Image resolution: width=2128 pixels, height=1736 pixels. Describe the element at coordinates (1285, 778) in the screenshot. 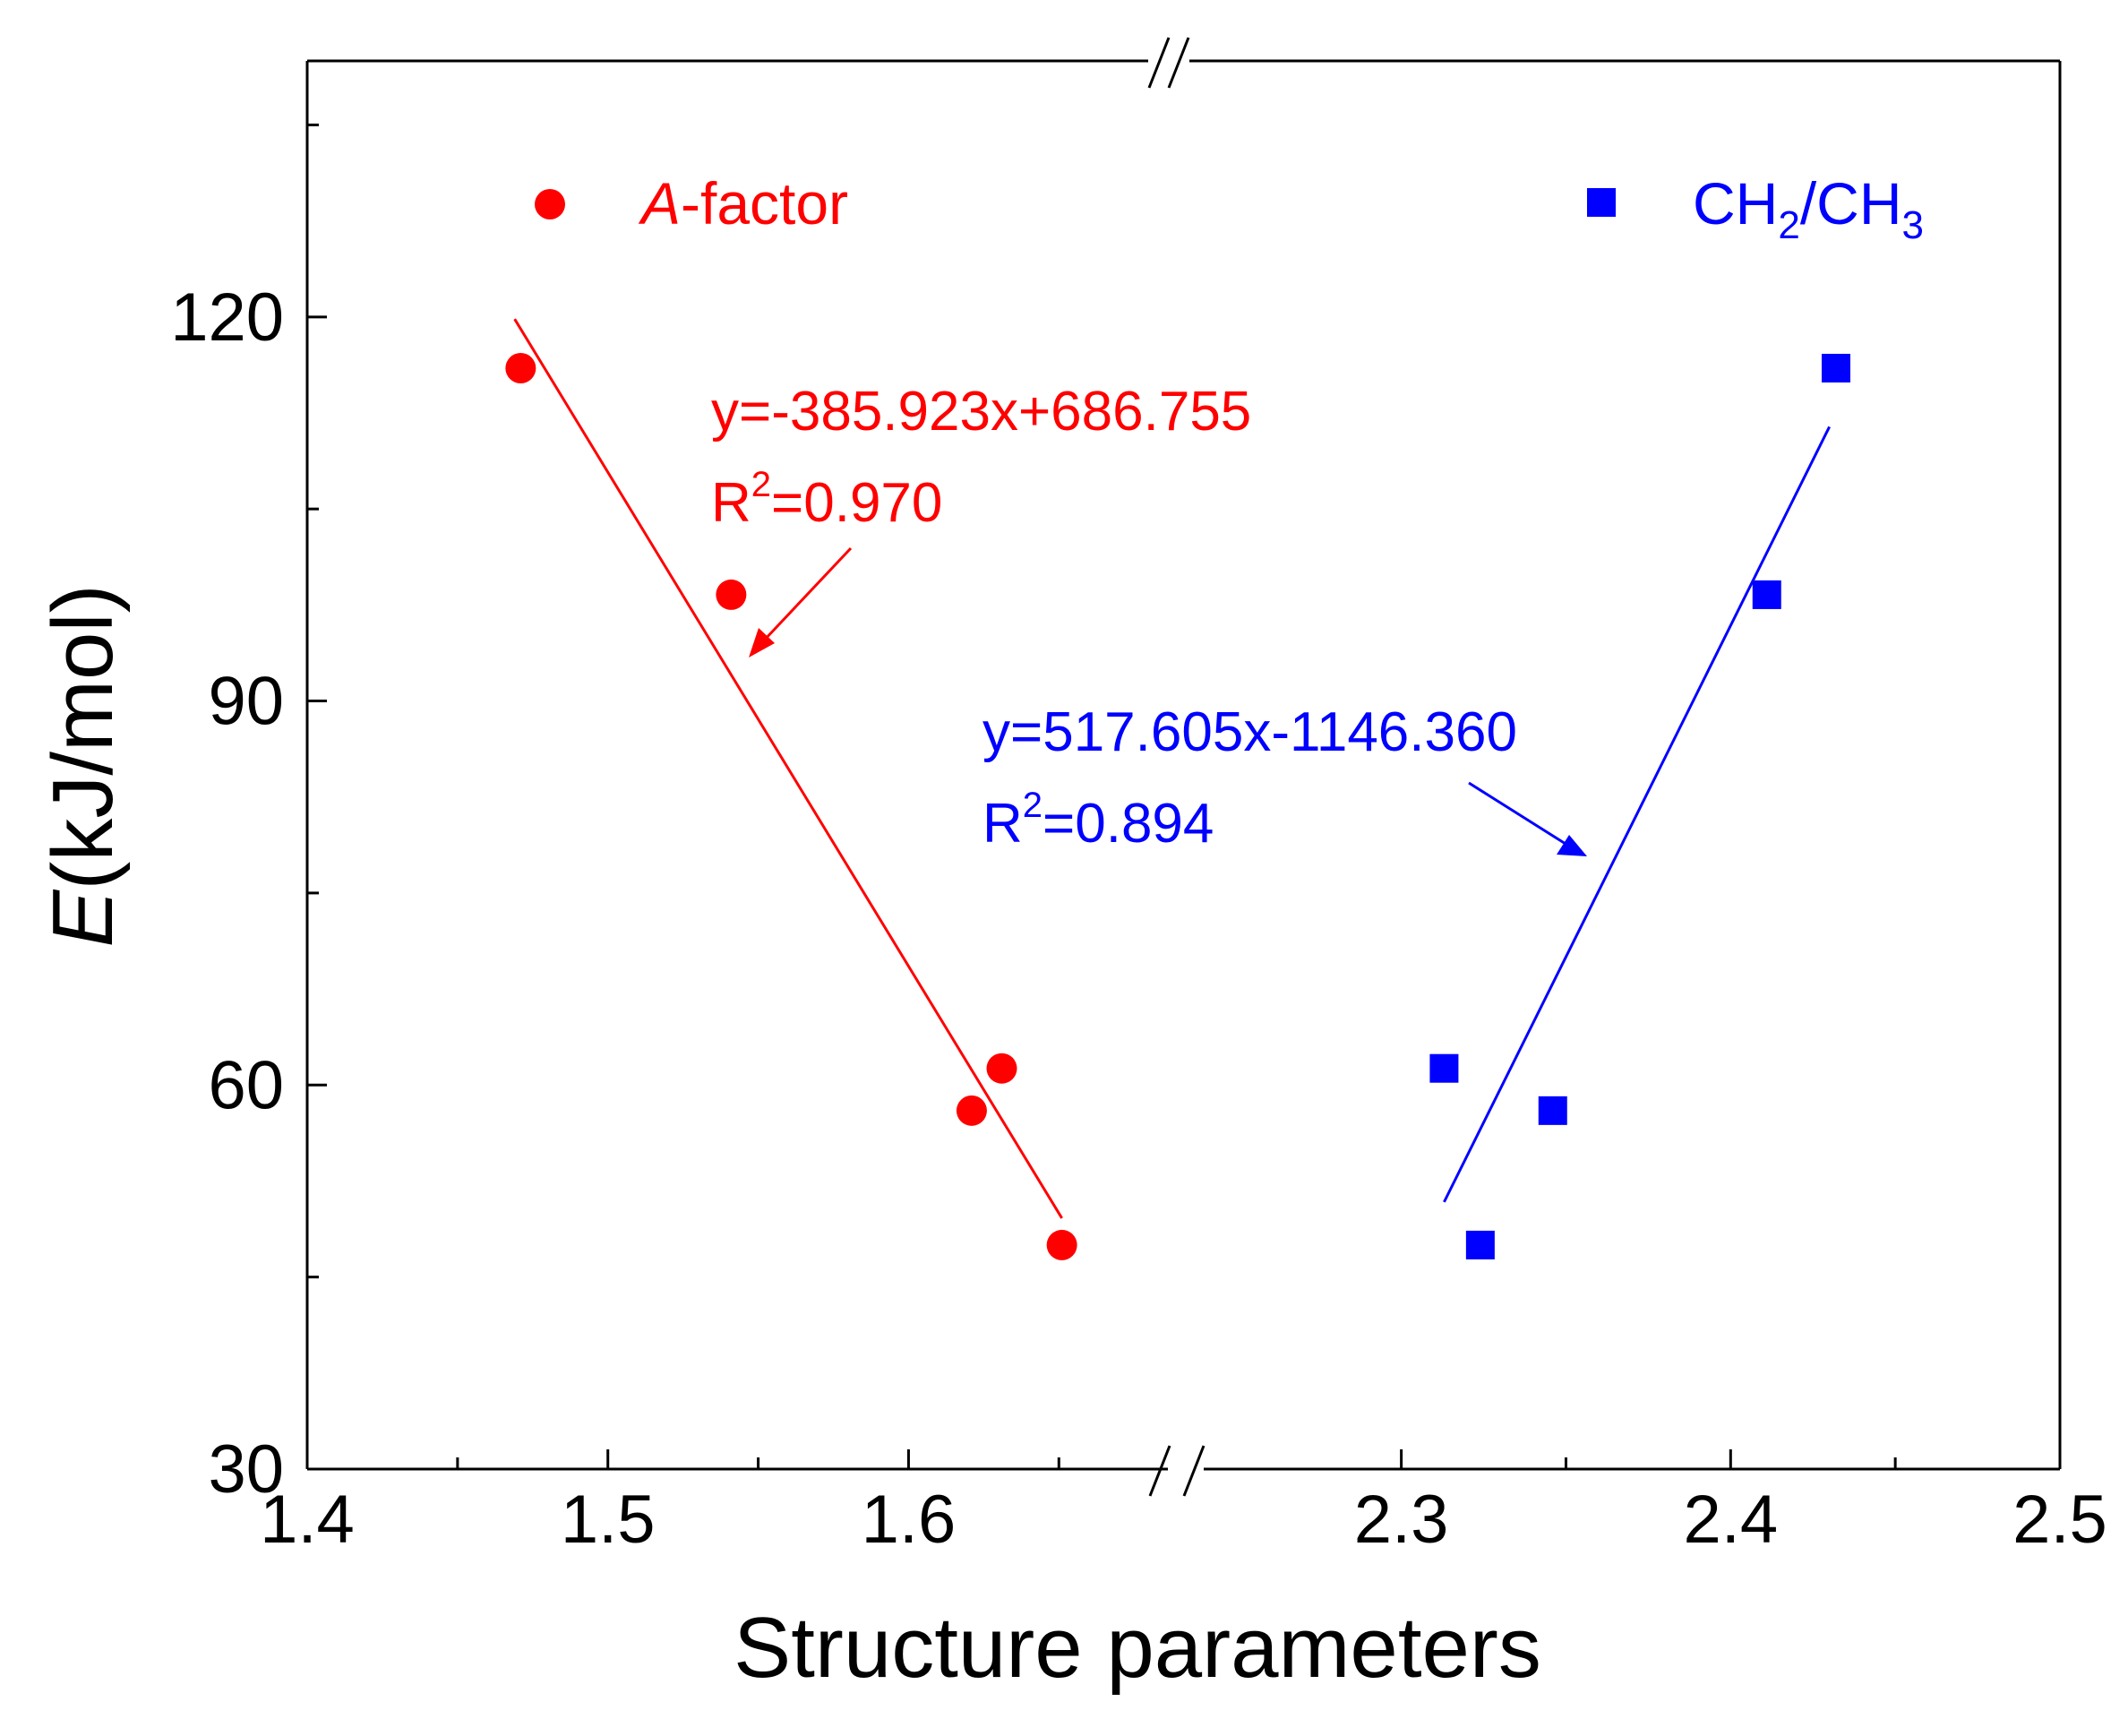

I see `annotation-ch2-ch3-fit: y=517.605x-1146.360 R2=0.894` at that location.